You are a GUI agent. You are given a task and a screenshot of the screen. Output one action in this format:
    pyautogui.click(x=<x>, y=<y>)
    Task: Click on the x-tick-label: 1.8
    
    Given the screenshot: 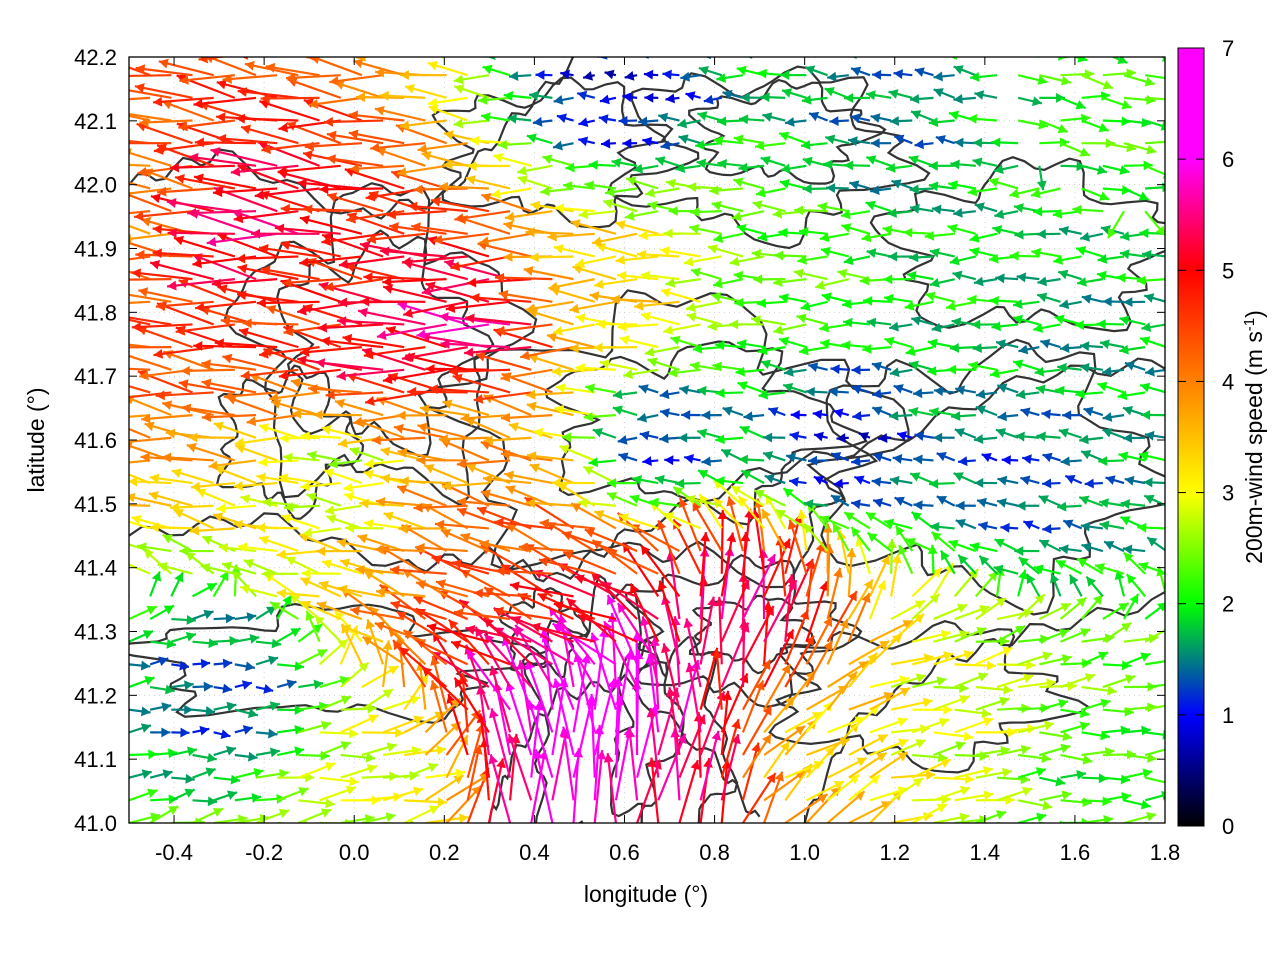 What is the action you would take?
    pyautogui.click(x=1165, y=852)
    